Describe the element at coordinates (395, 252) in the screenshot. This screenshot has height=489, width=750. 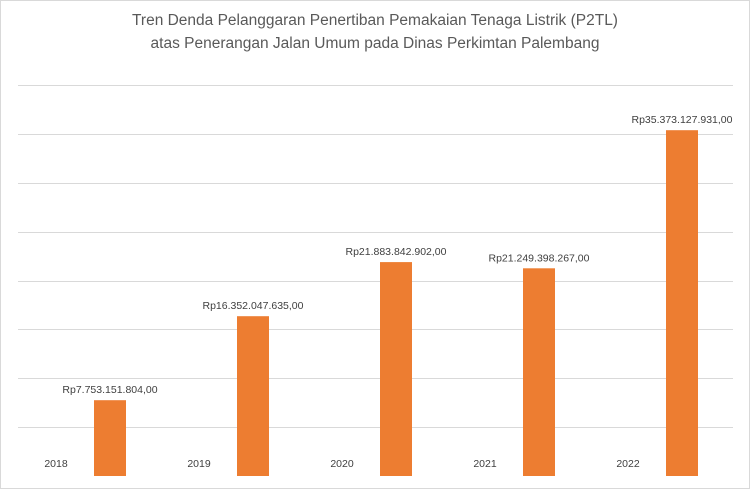
I see `data-label-2020: Rp21.883.842.902,00` at that location.